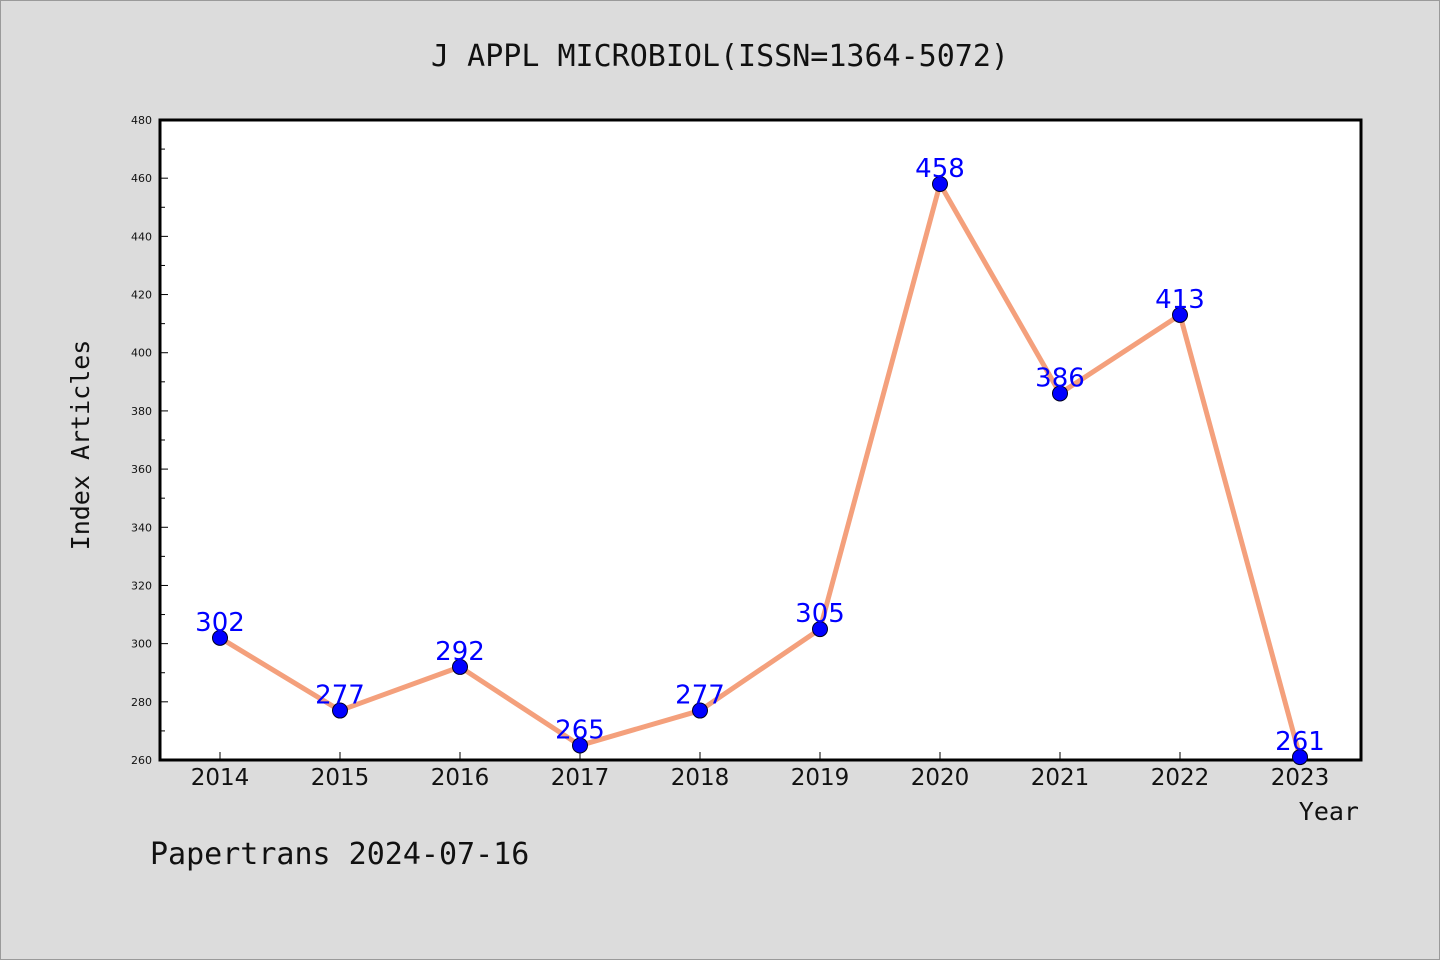 This screenshot has width=1440, height=960. What do you see at coordinates (220, 778) in the screenshot?
I see `x-tick-label: 2014` at bounding box center [220, 778].